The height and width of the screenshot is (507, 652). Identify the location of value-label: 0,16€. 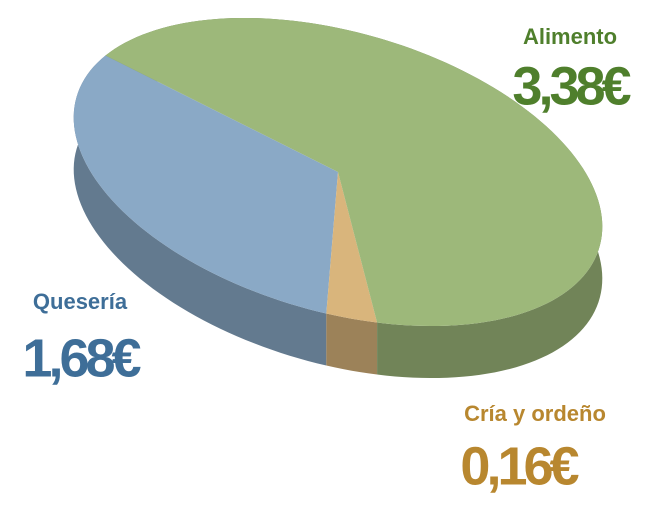
(519, 466).